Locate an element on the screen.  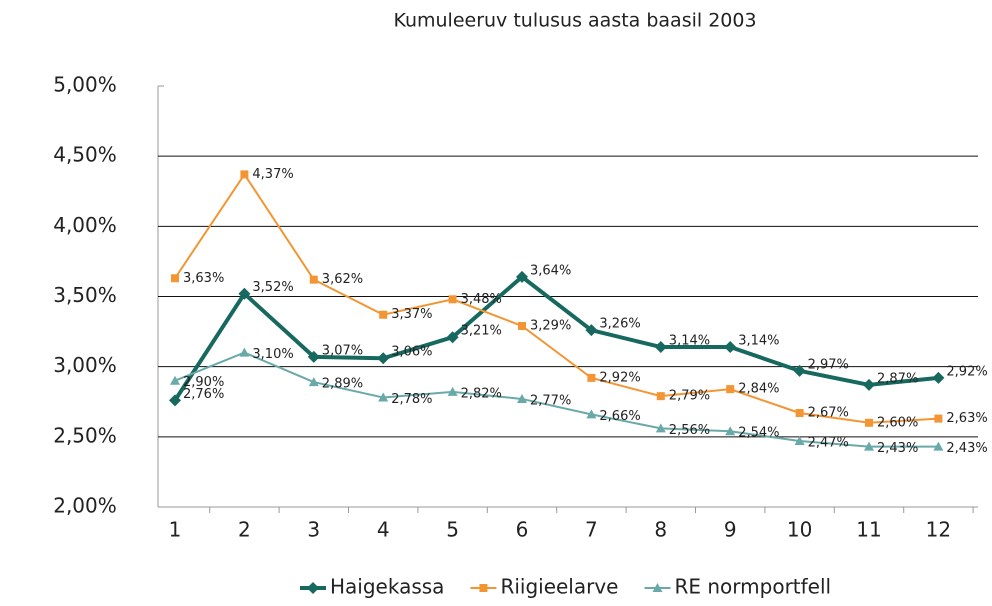
data-label: 2,79% is located at coordinates (689, 396).